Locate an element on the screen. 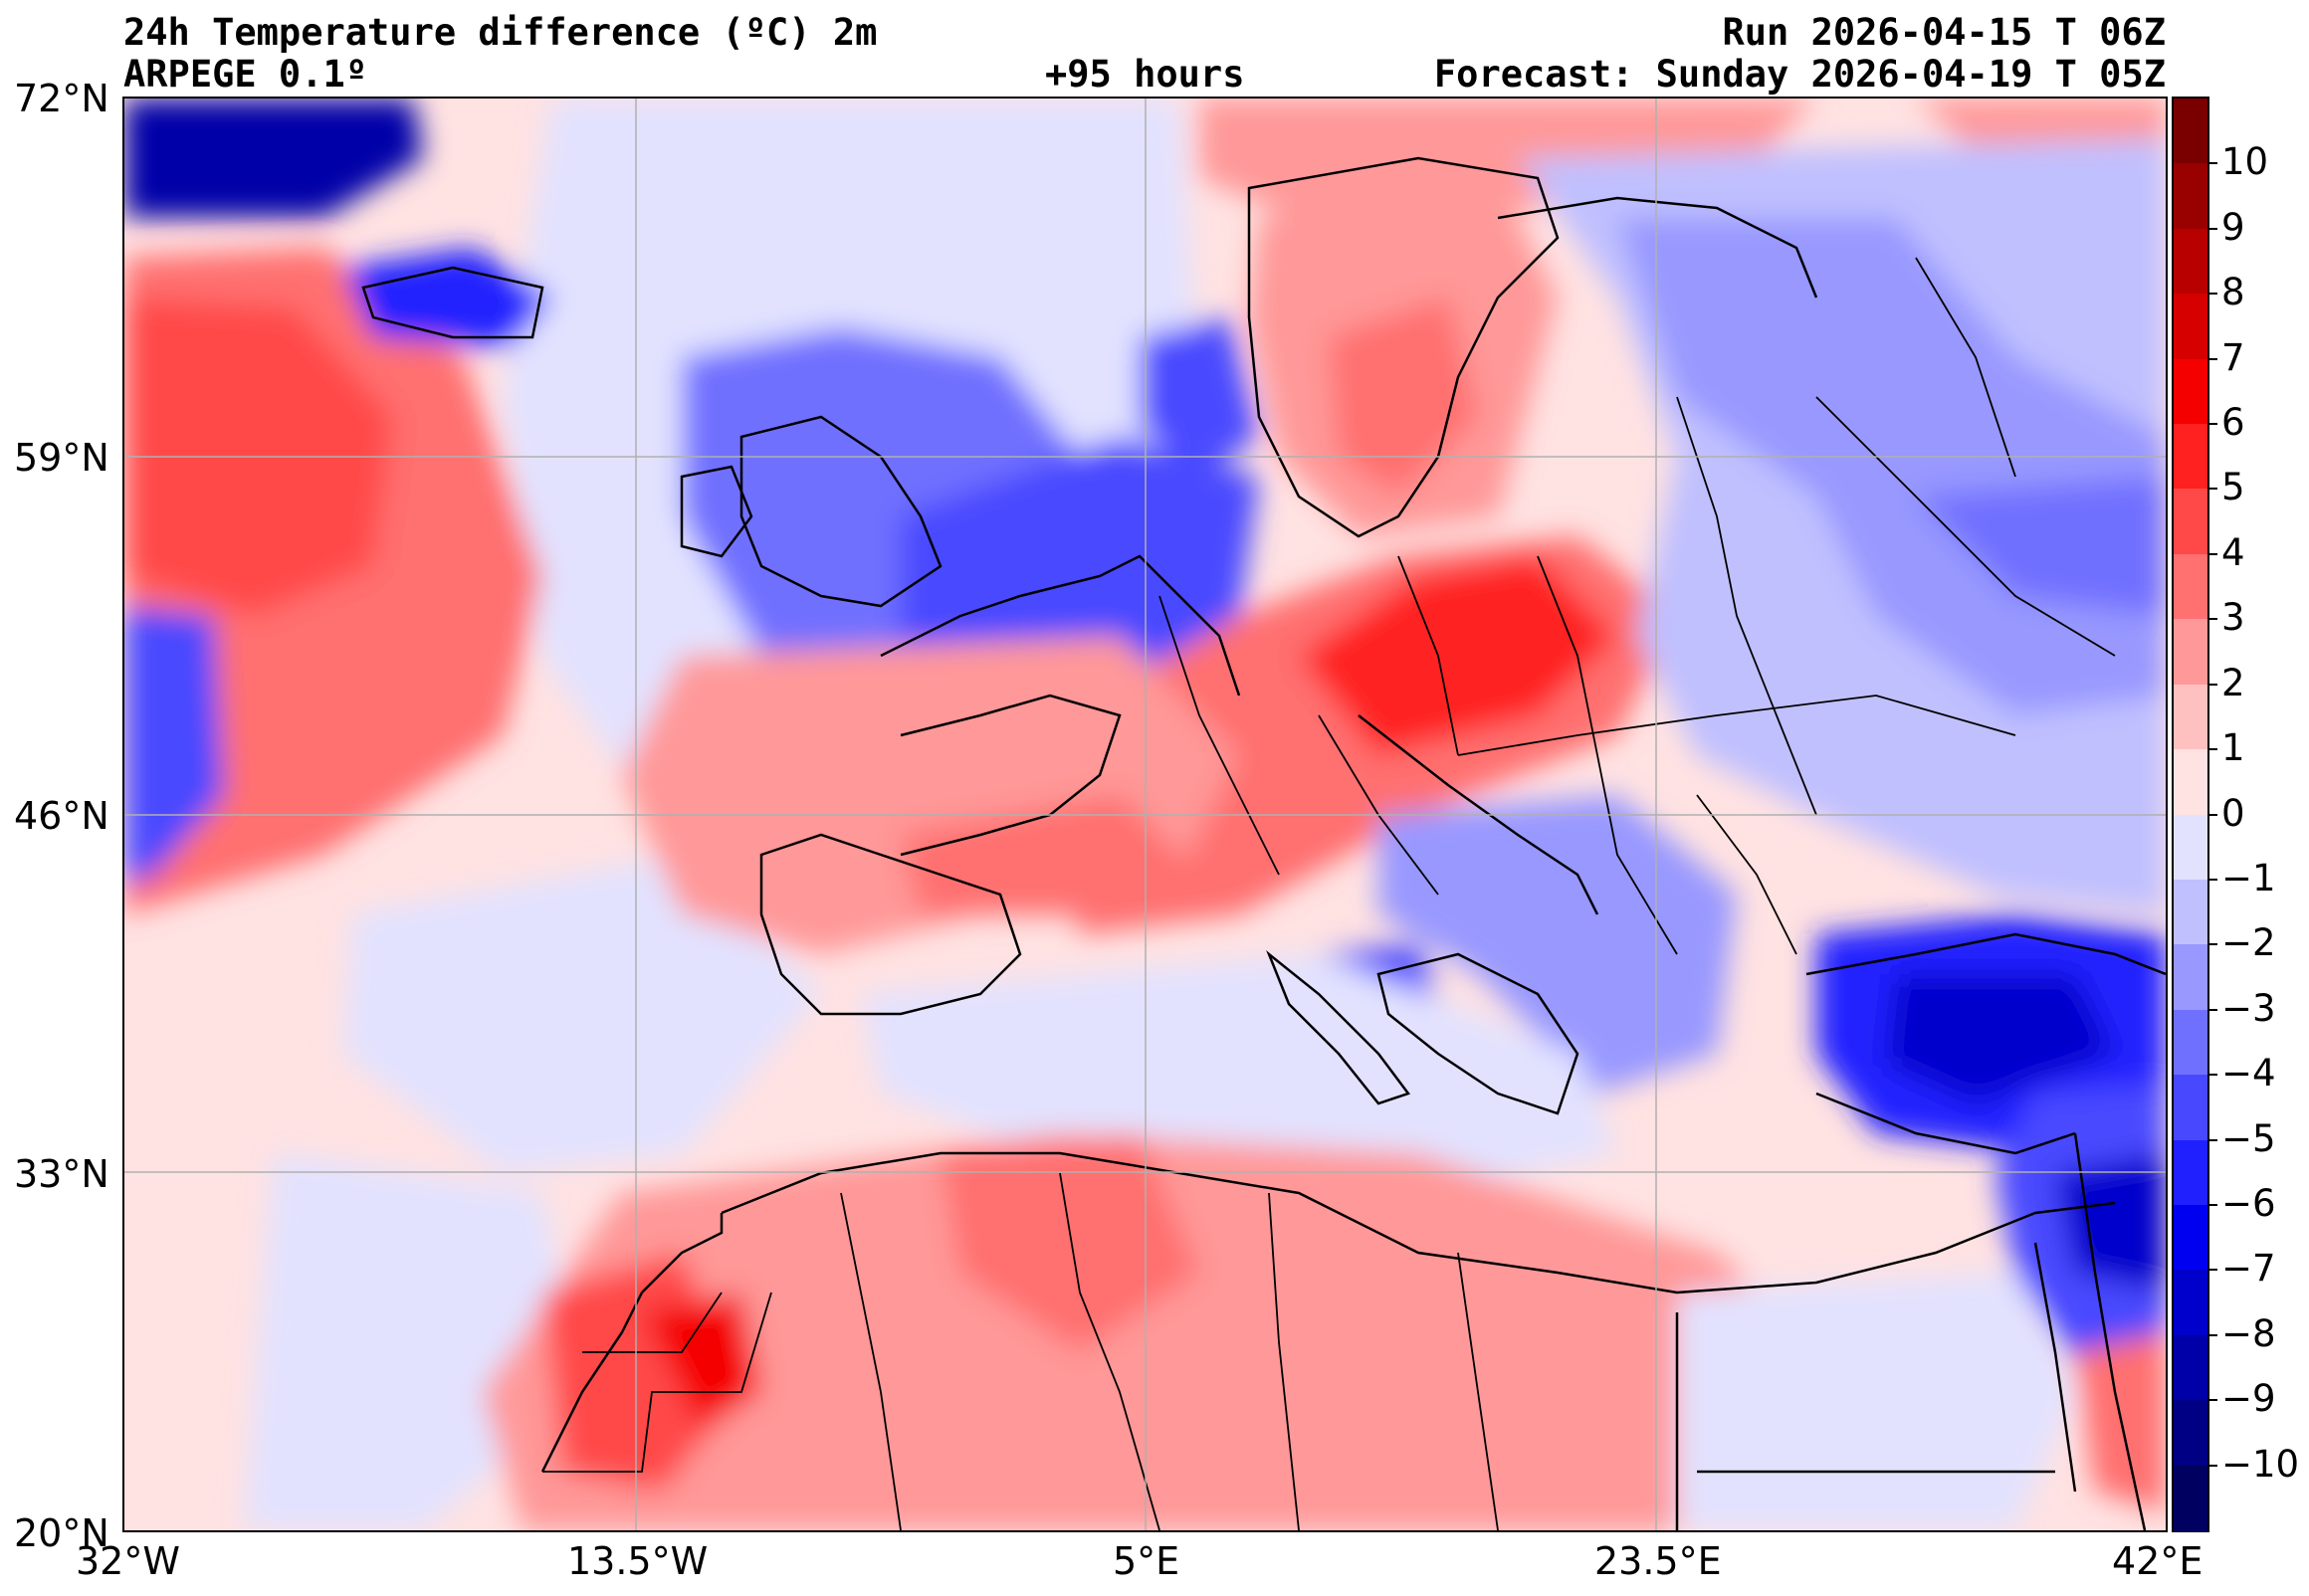  colorbar-tick-label: −7 is located at coordinates (2249, 1269).